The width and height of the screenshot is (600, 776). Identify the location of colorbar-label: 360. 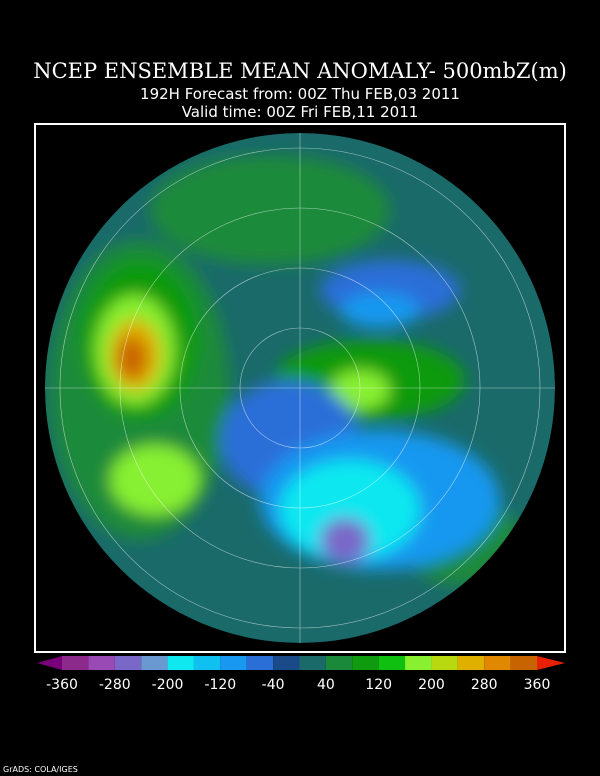
(537, 685).